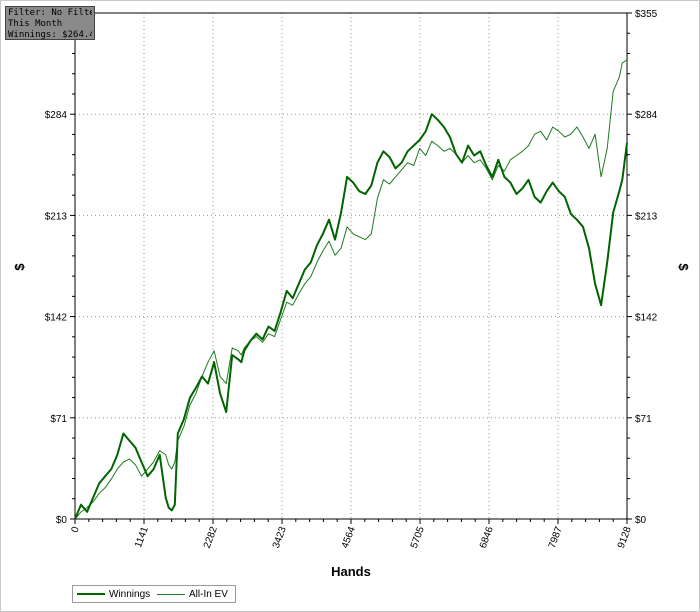 The height and width of the screenshot is (612, 700). Describe the element at coordinates (646, 115) in the screenshot. I see `y-tick-label-right: $284` at that location.